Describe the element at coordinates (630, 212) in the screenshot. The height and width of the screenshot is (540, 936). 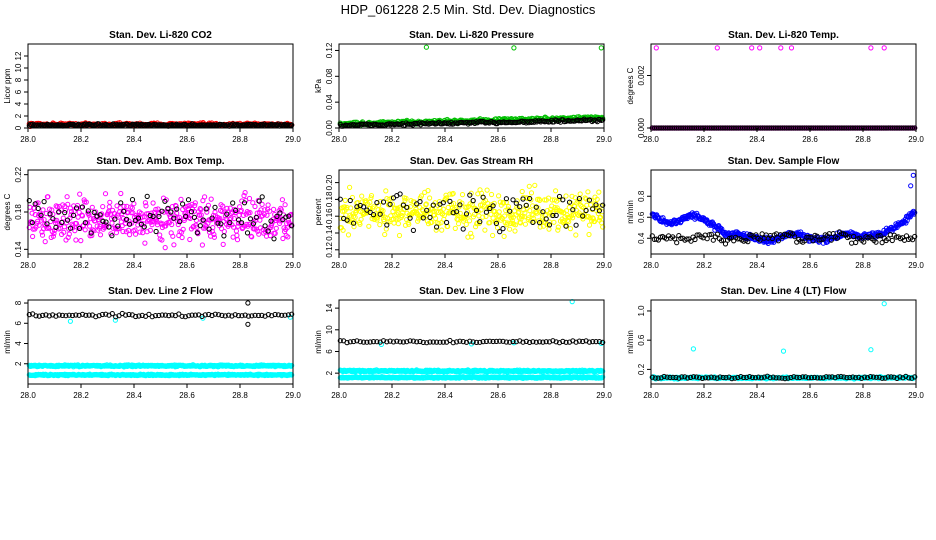
I see `y-axis-label: ml/min` at that location.